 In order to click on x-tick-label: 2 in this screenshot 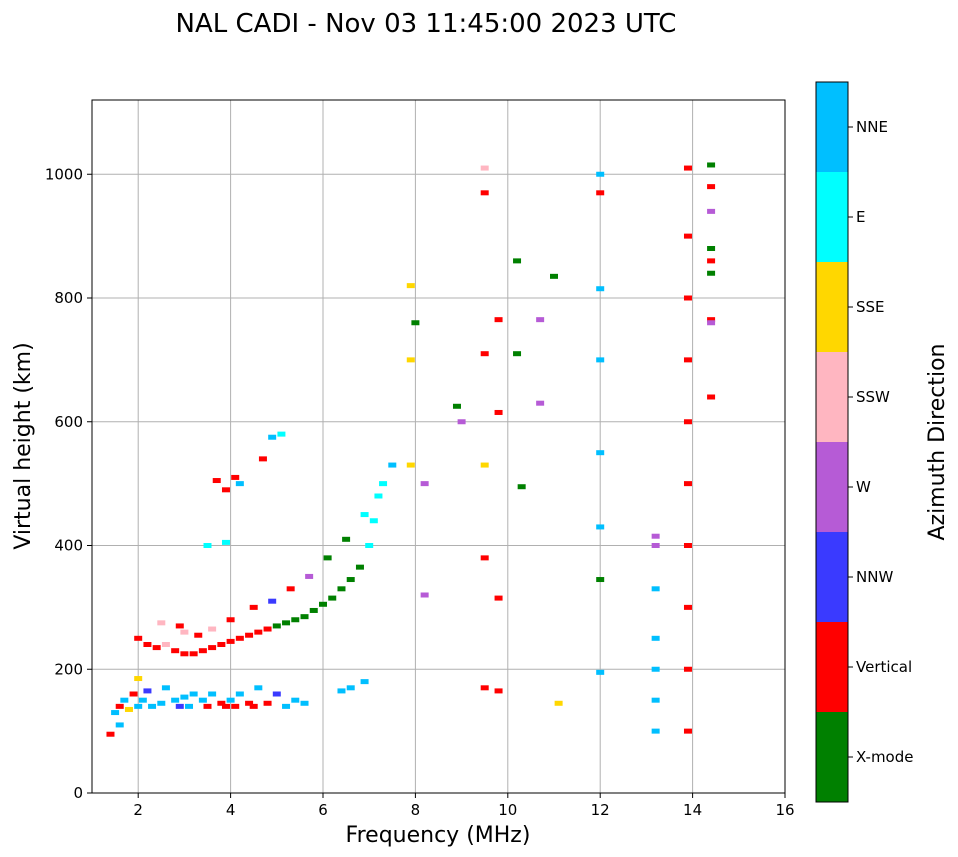, I will do `click(138, 810)`.